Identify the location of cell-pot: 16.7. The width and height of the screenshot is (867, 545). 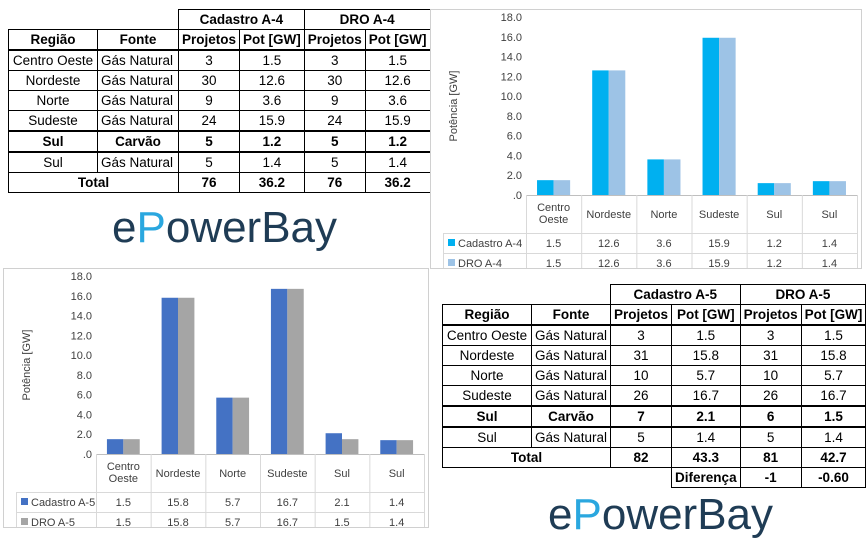
(706, 396).